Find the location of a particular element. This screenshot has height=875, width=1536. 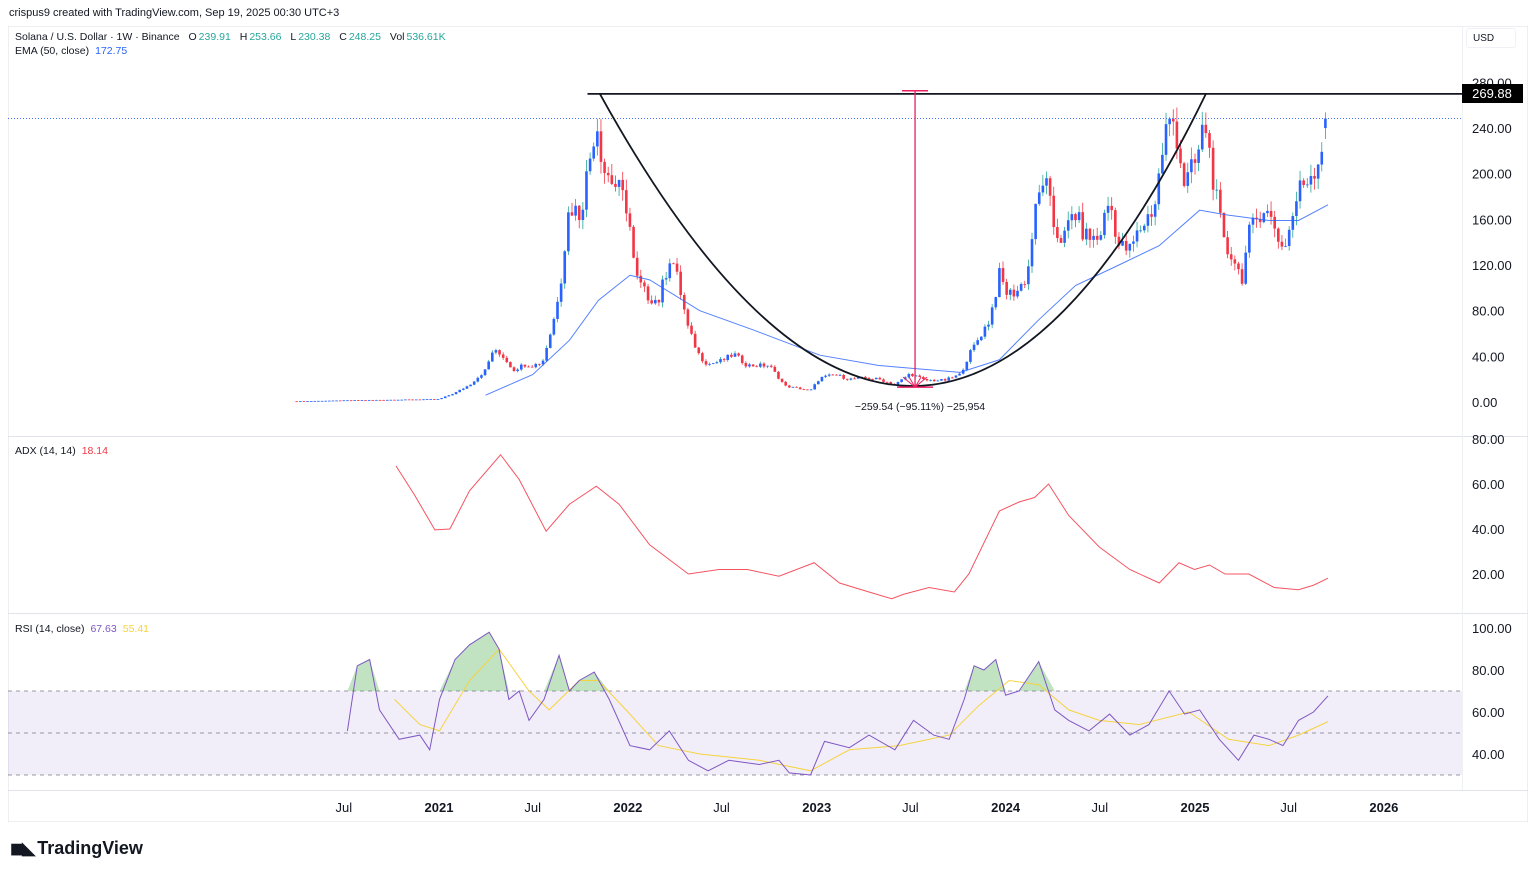

price-tick-label: 160.00 is located at coordinates (1492, 219).